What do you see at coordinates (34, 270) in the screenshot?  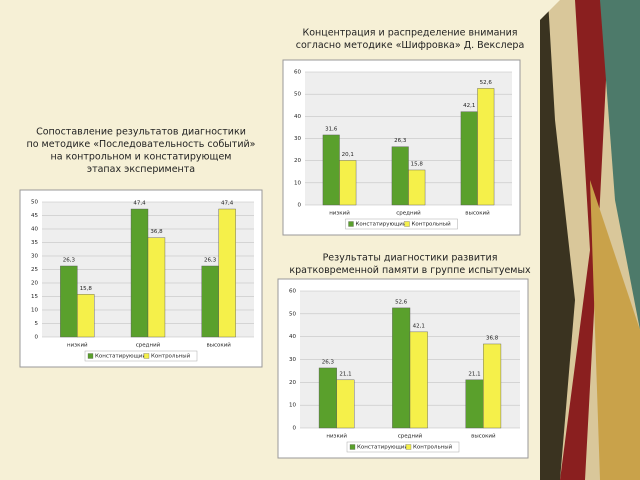 I see `y-tick-label: 25` at bounding box center [34, 270].